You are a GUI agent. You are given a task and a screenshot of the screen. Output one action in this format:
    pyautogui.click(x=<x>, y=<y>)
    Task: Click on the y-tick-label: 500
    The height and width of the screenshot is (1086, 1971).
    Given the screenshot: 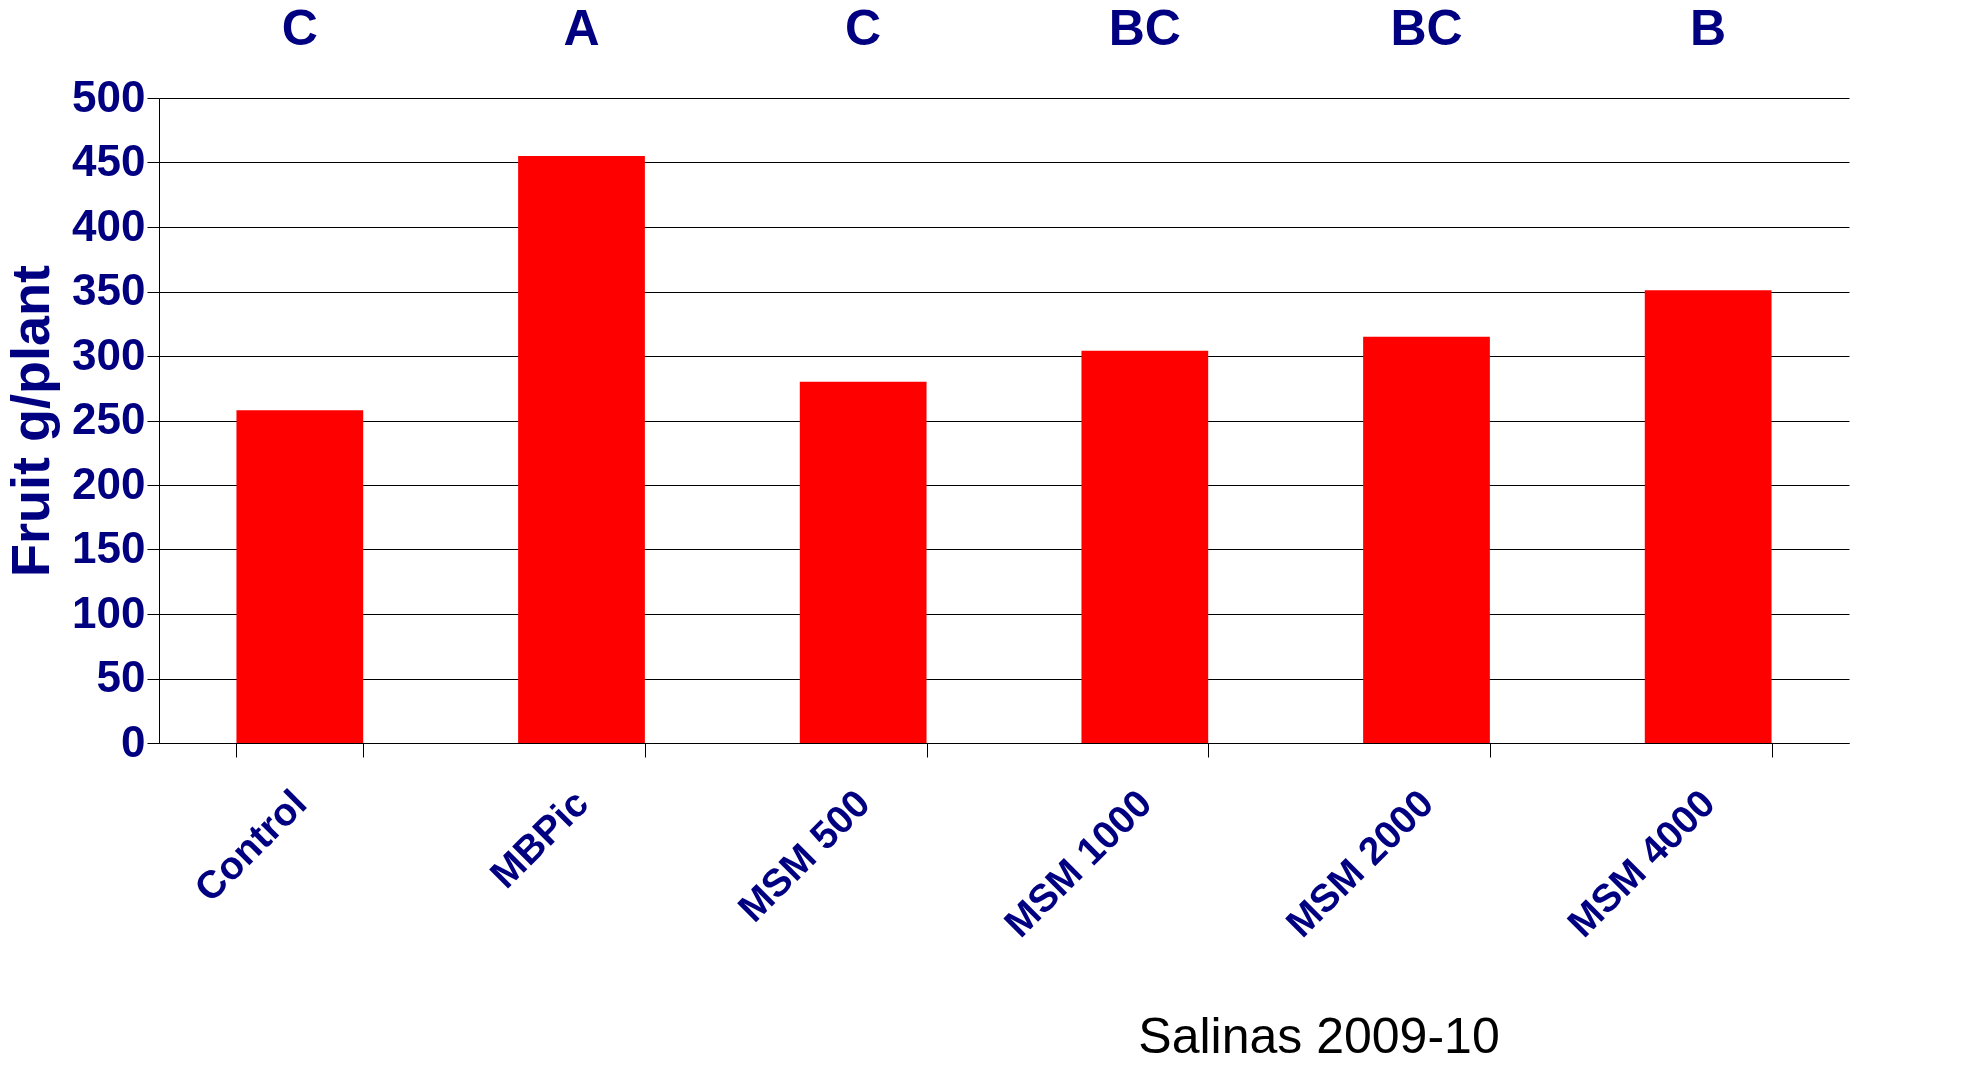 What is the action you would take?
    pyautogui.click(x=109, y=96)
    